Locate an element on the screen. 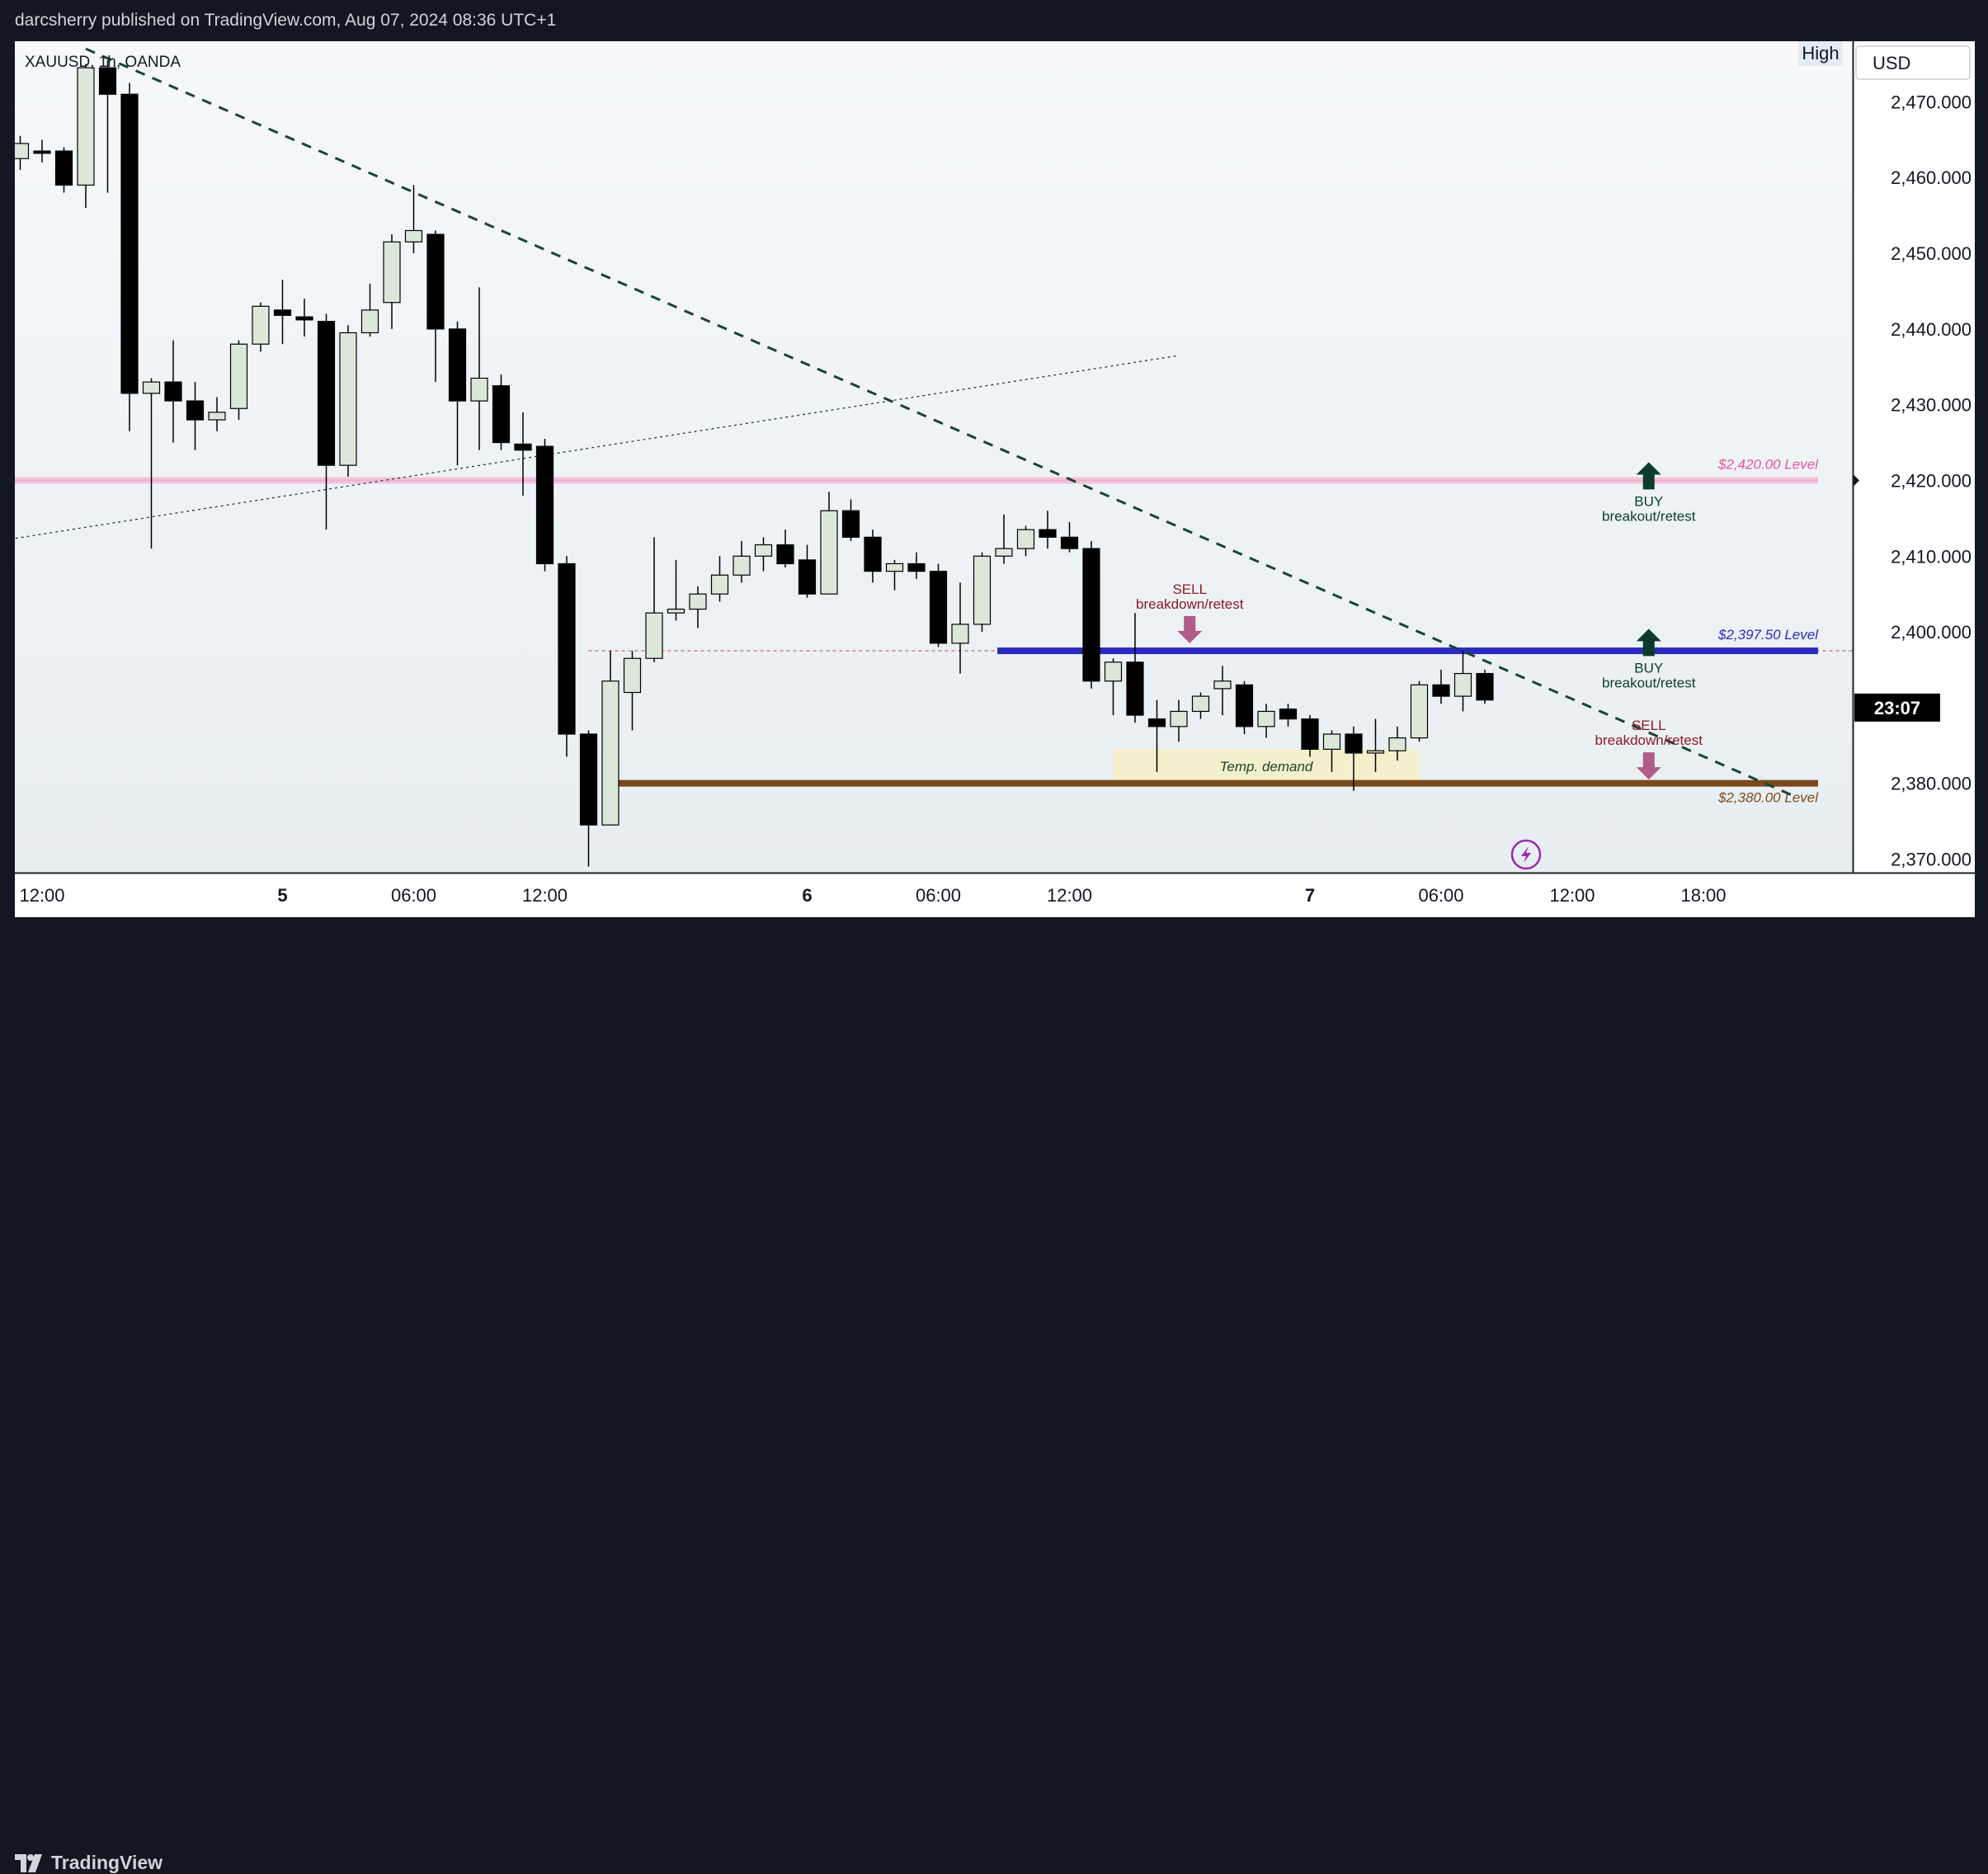 Image resolution: width=1988 pixels, height=1874 pixels. symbol-label: XAUUSD, 1h, OANDA is located at coordinates (103, 63).